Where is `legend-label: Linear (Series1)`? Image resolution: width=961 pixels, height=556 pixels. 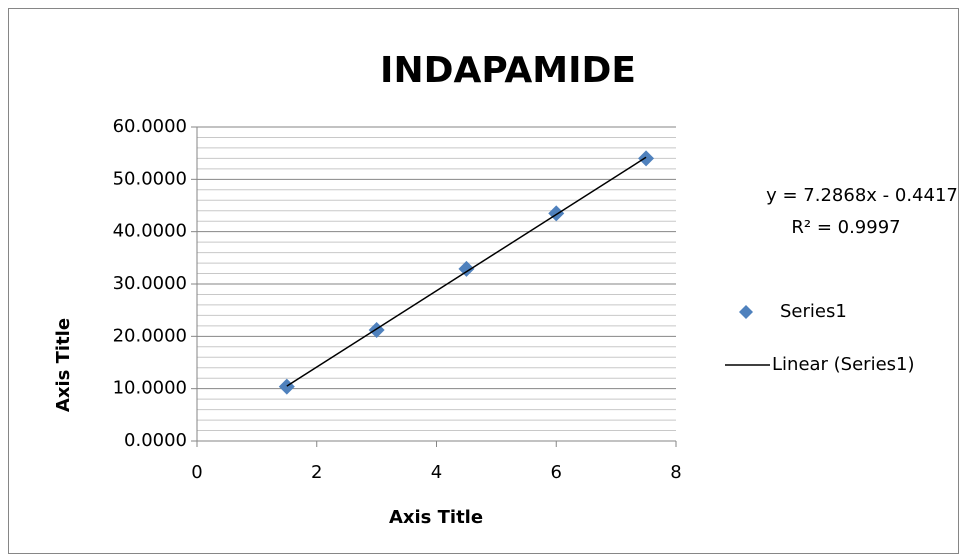 legend-label: Linear (Series1) is located at coordinates (843, 364).